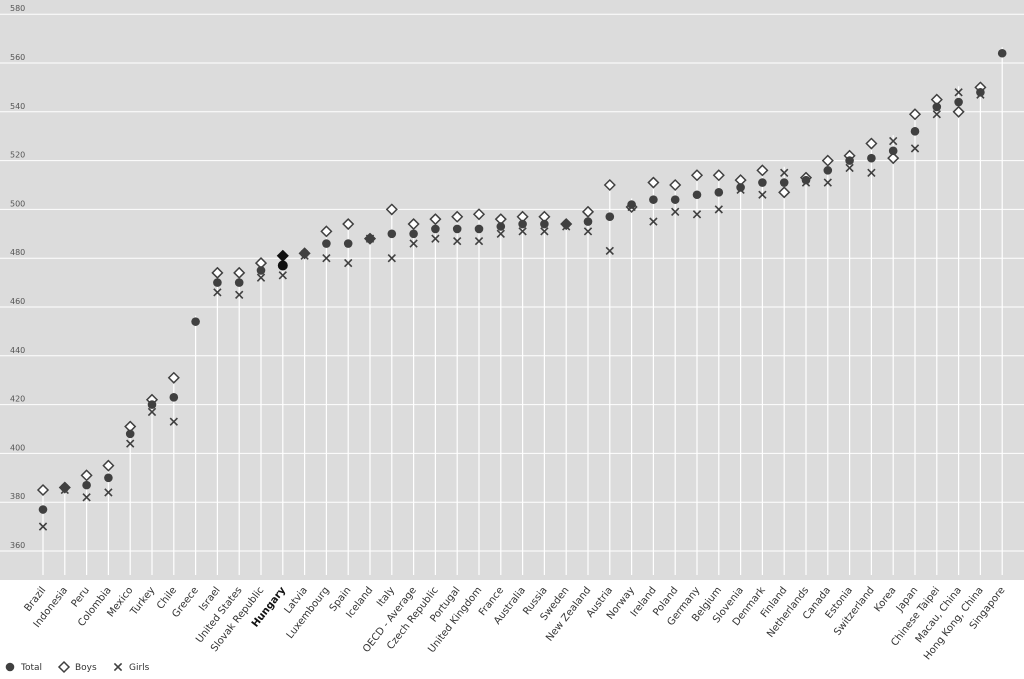 This screenshot has width=1024, height=679. I want to click on point-total-slovenia, so click(740, 187).